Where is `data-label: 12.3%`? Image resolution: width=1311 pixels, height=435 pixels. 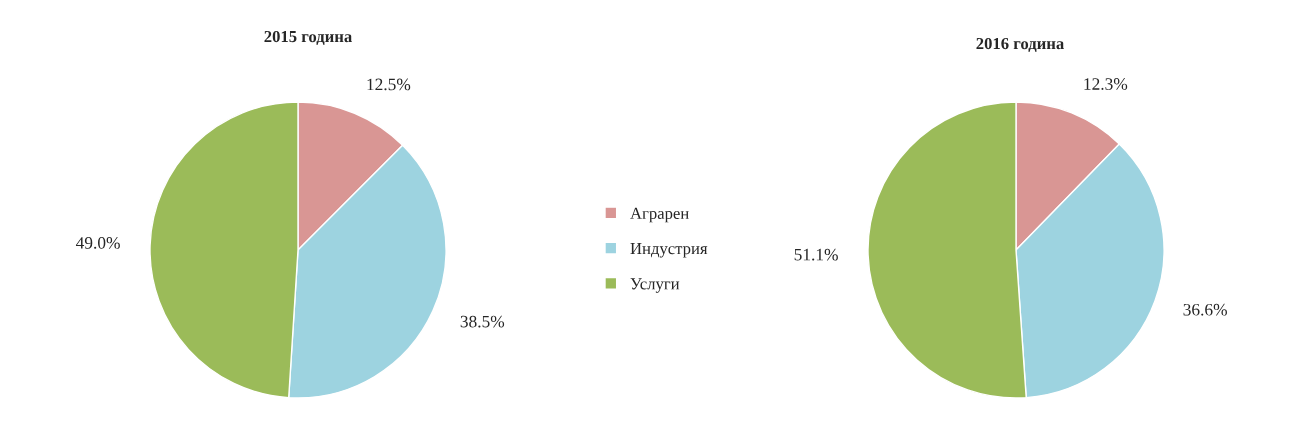 data-label: 12.3% is located at coordinates (1106, 84).